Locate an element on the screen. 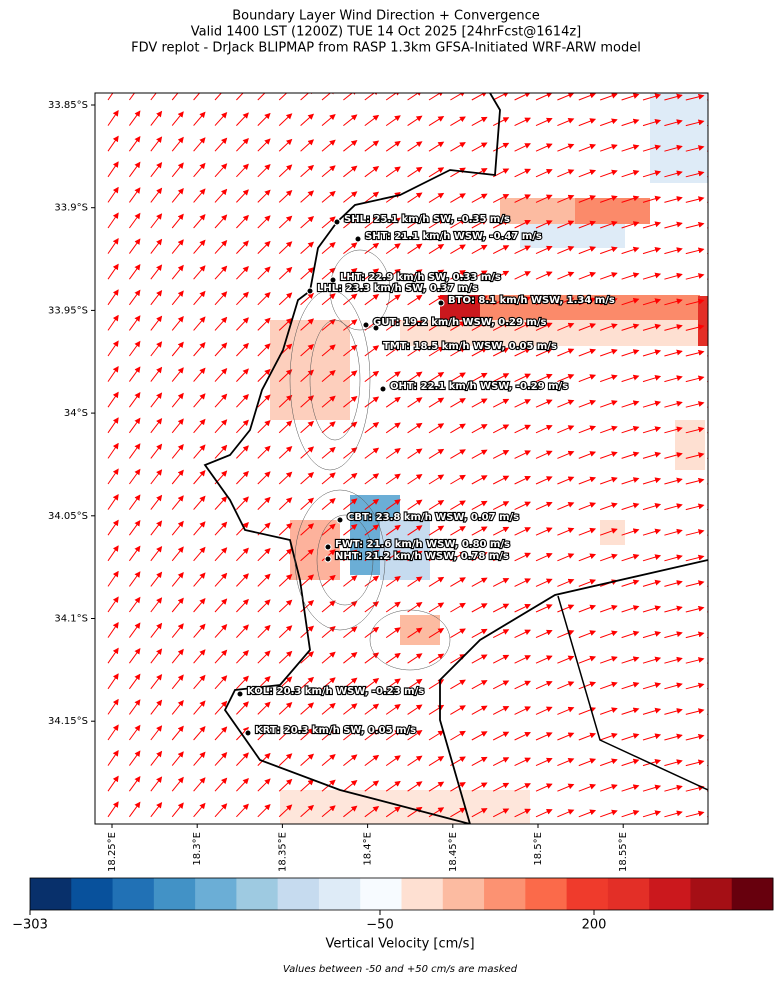  boundary is located at coordinates (632, 693).